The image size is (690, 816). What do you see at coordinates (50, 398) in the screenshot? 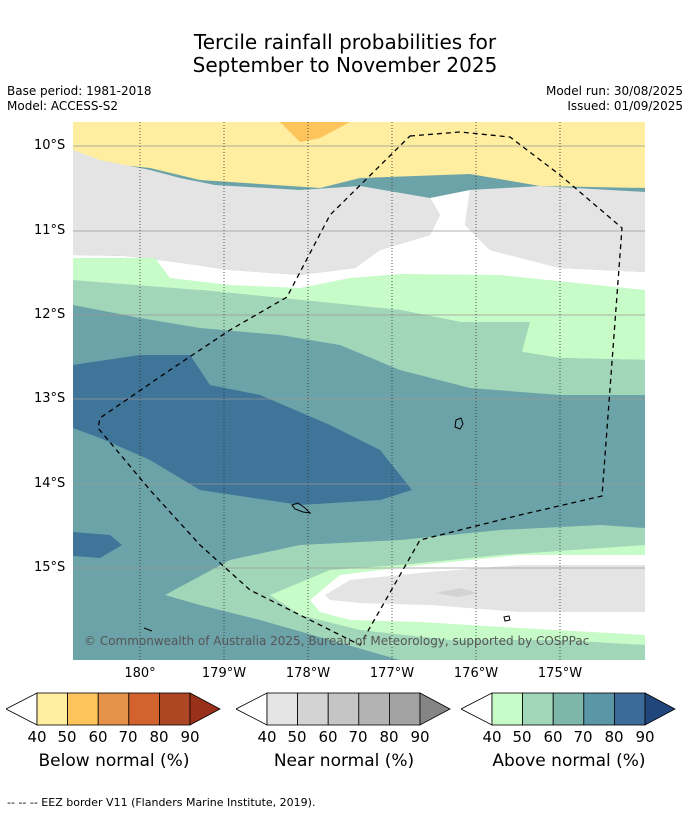
I see `lat-label: 13°S` at bounding box center [50, 398].